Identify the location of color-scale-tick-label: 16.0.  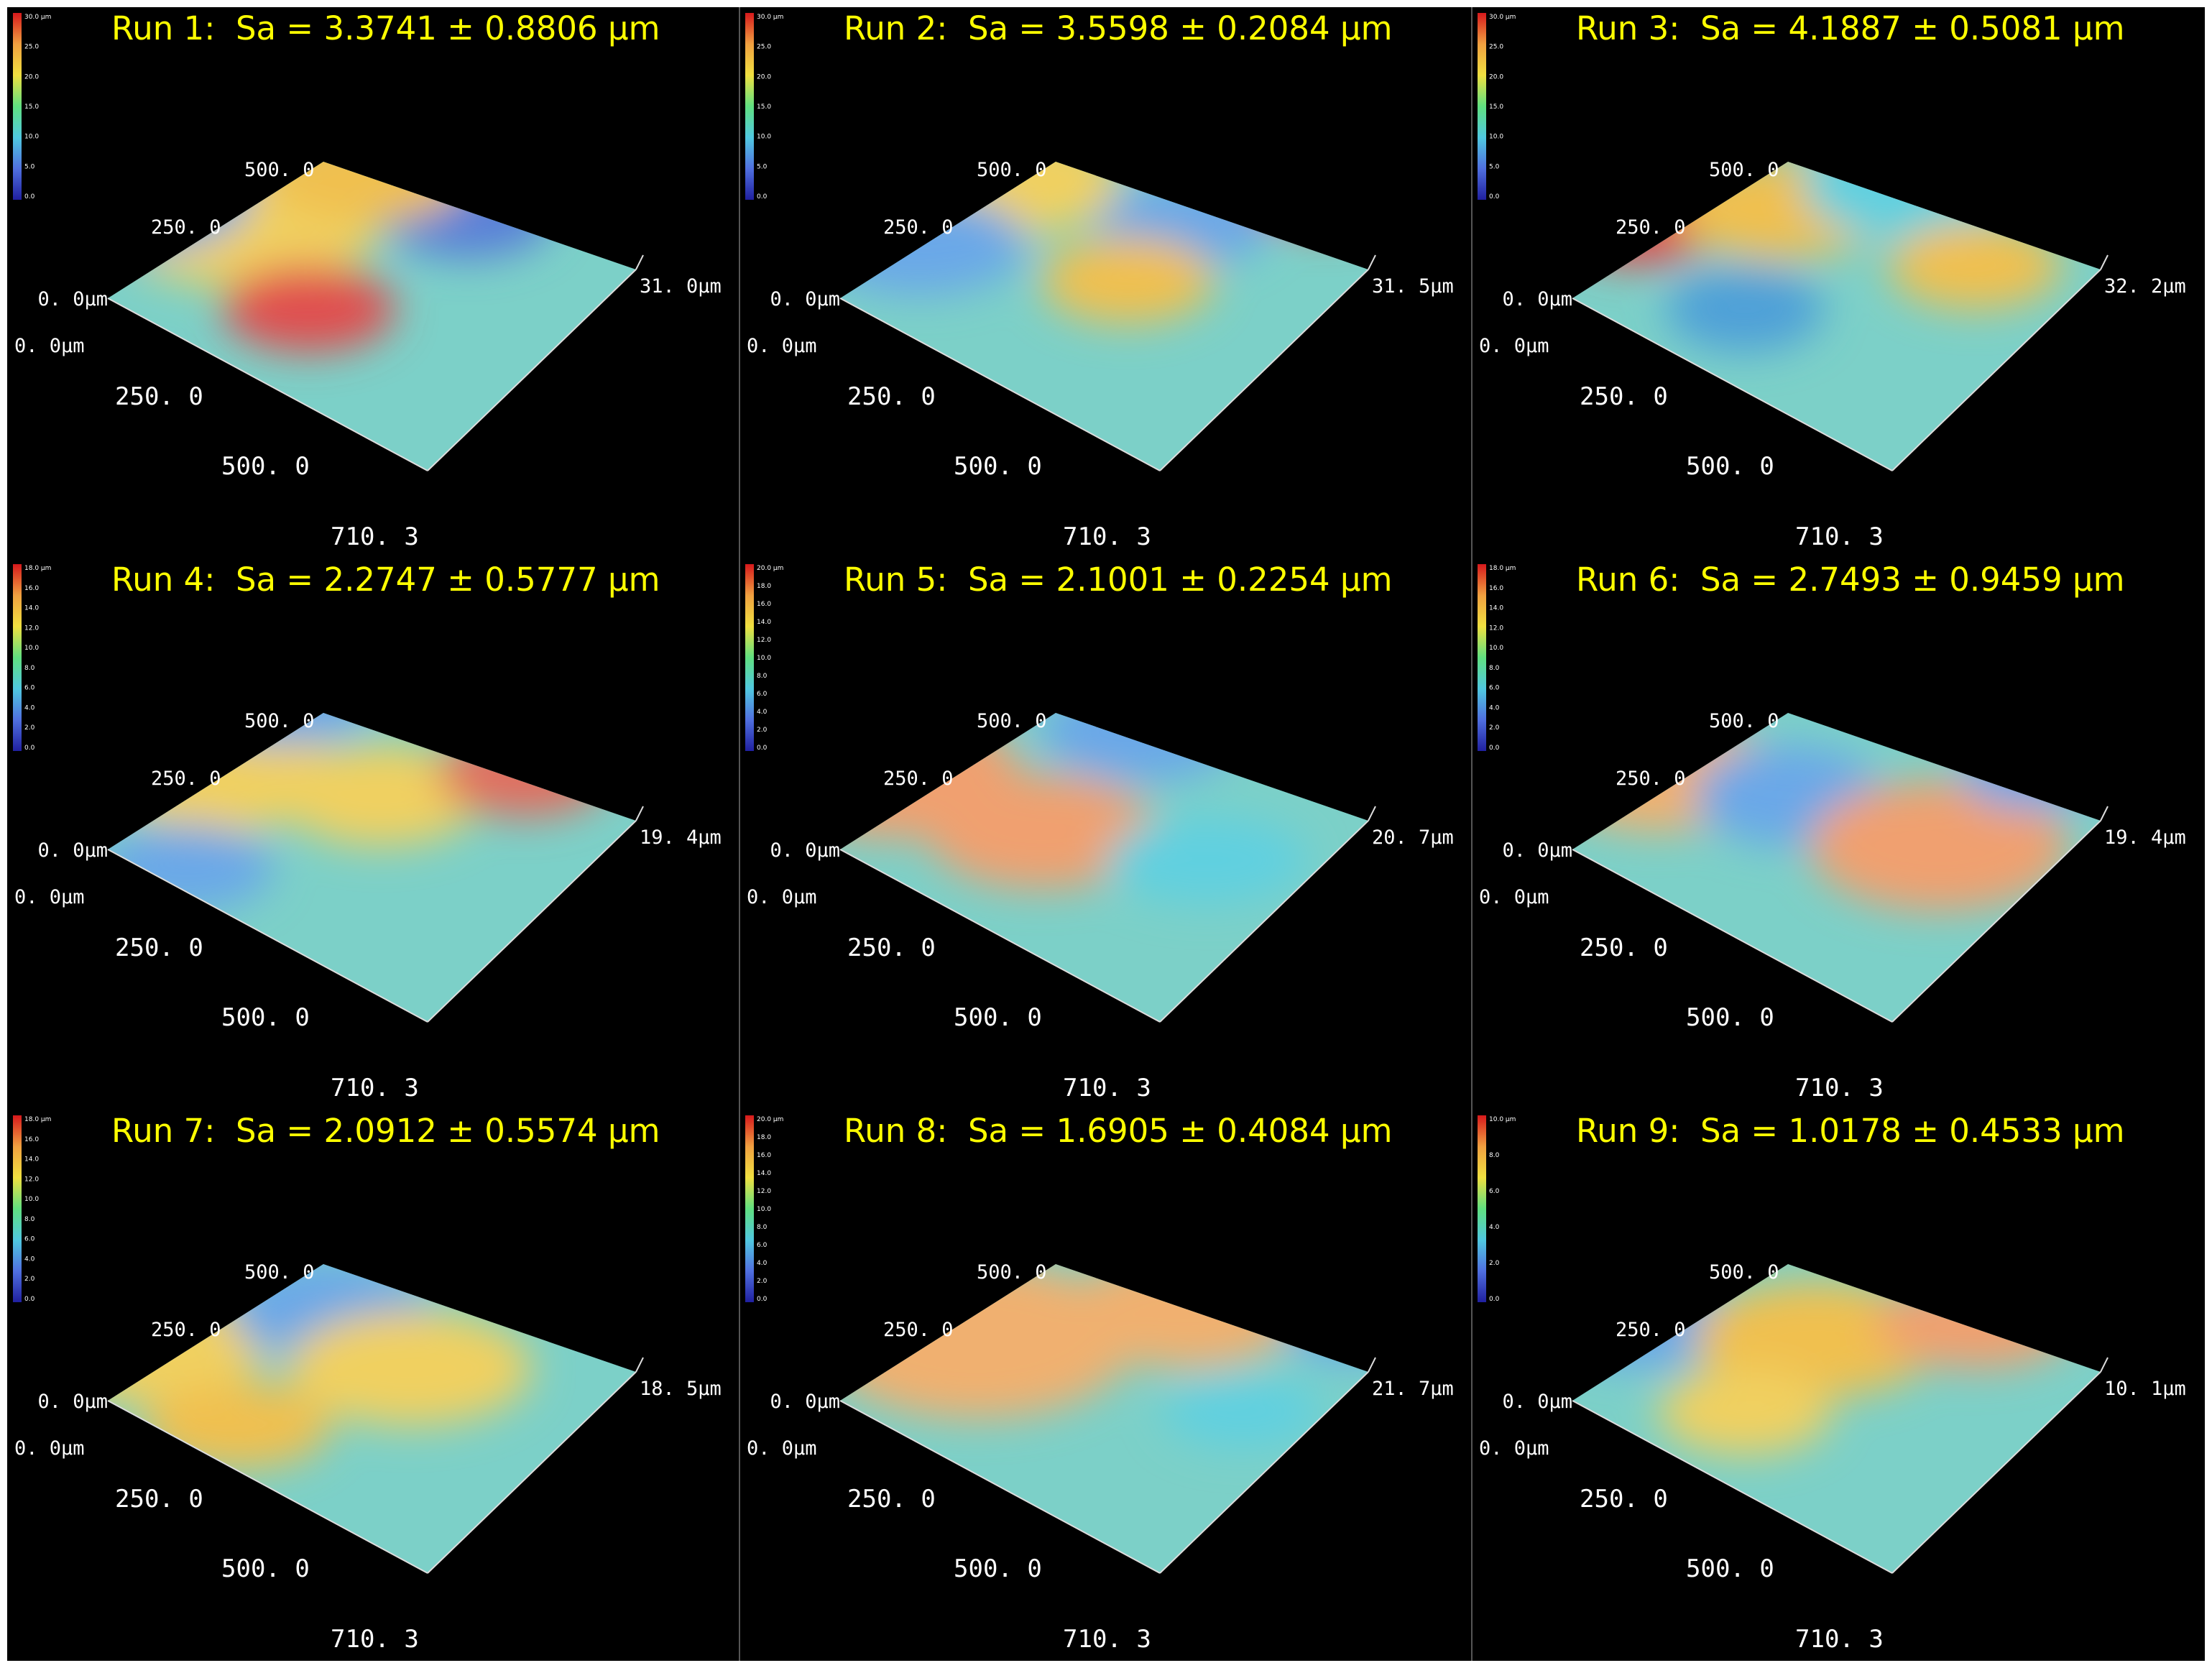
(31, 1139).